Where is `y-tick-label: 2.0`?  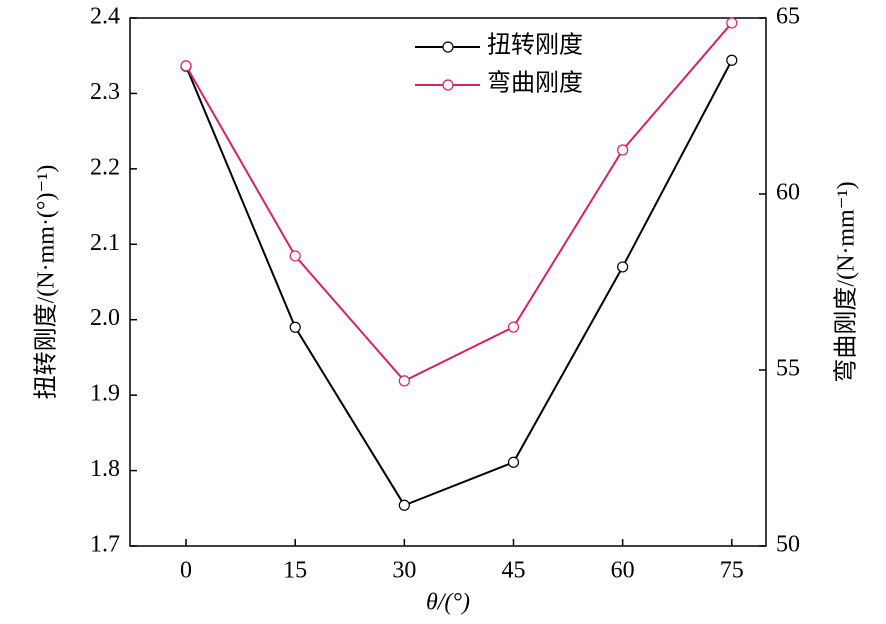 y-tick-label: 2.0 is located at coordinates (105, 318).